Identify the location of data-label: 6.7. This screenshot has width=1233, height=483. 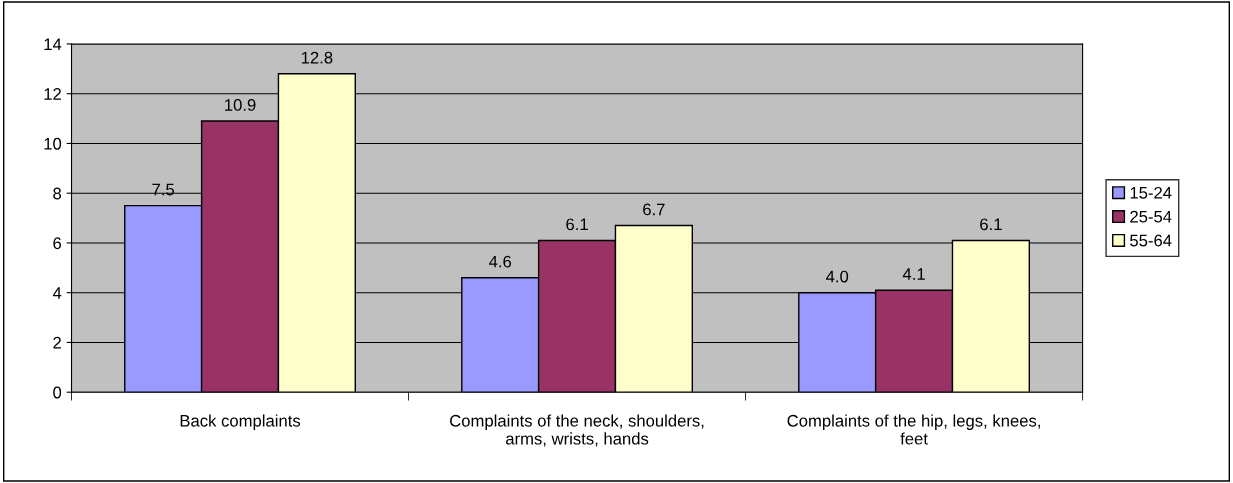
(654, 209).